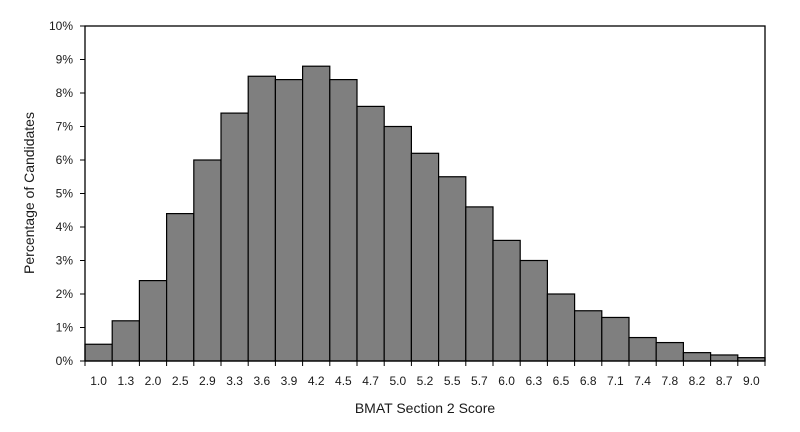 The image size is (800, 432). What do you see at coordinates (751, 381) in the screenshot?
I see `x-tick-label: 9.0` at bounding box center [751, 381].